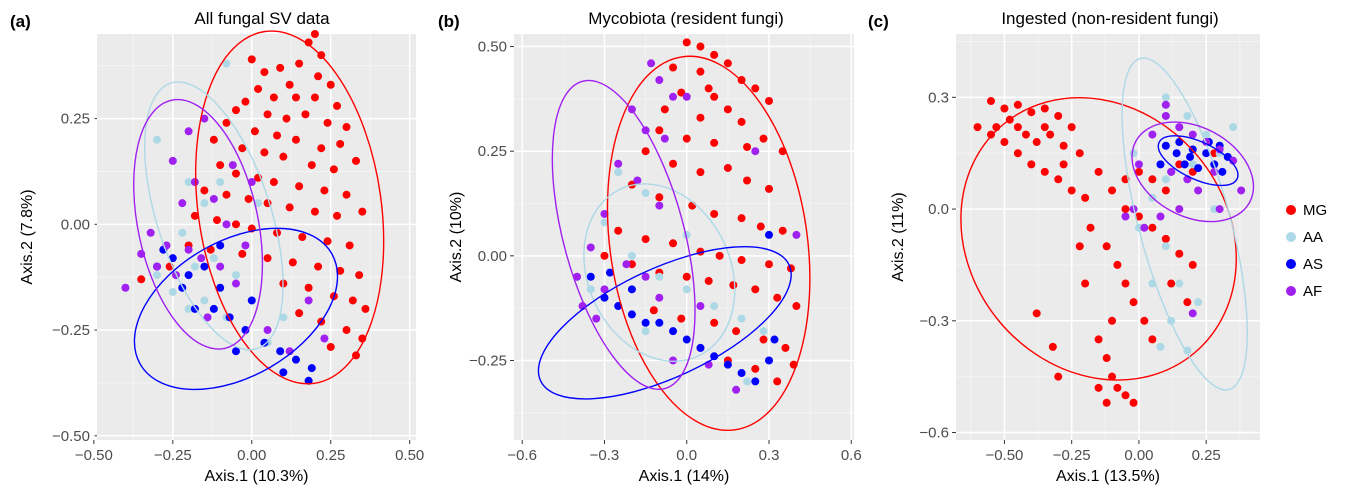 This screenshot has width=1351, height=498. I want to click on series-as, so click(234, 313).